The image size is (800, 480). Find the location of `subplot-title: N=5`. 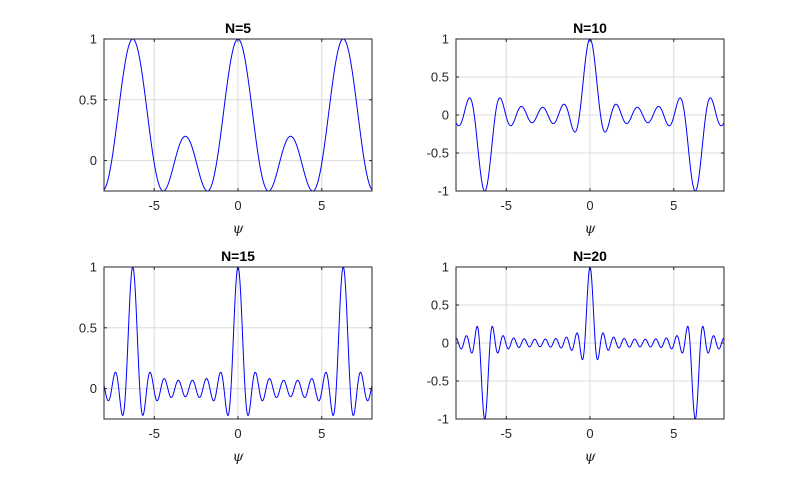

subplot-title: N=5 is located at coordinates (238, 28).